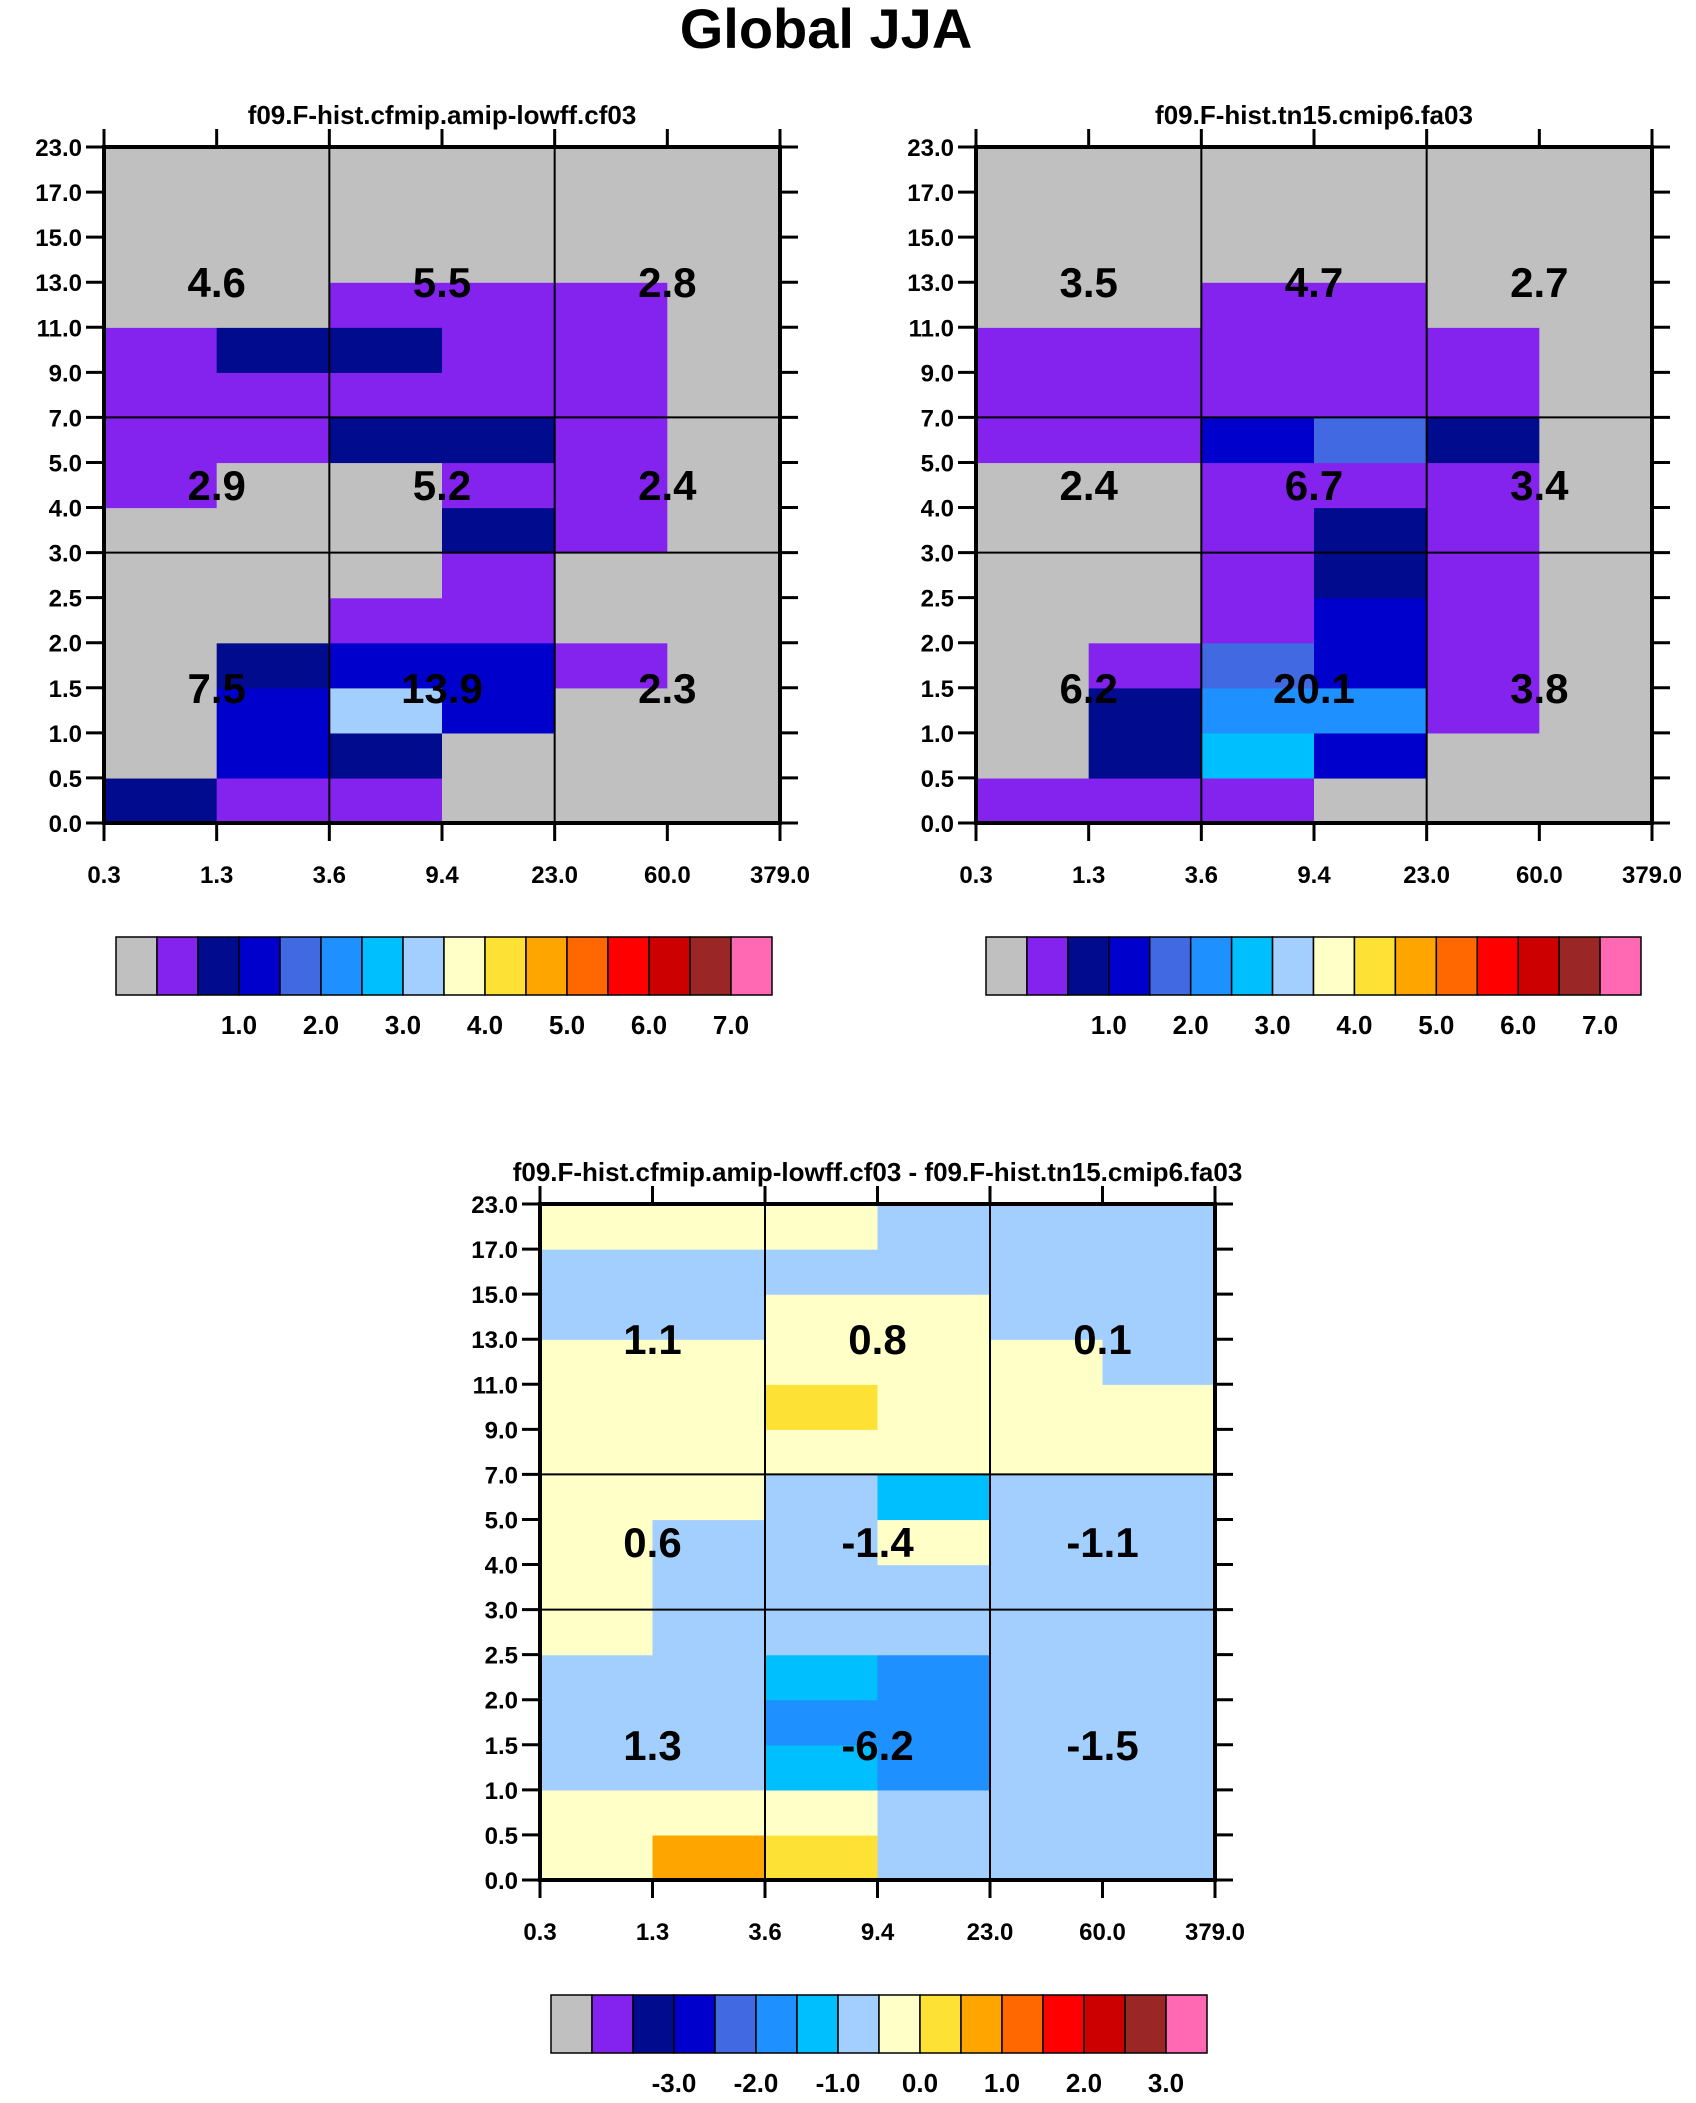 The width and height of the screenshot is (1696, 2103). Describe the element at coordinates (1166, 2083) in the screenshot. I see `colorbar-label: 3.0` at that location.